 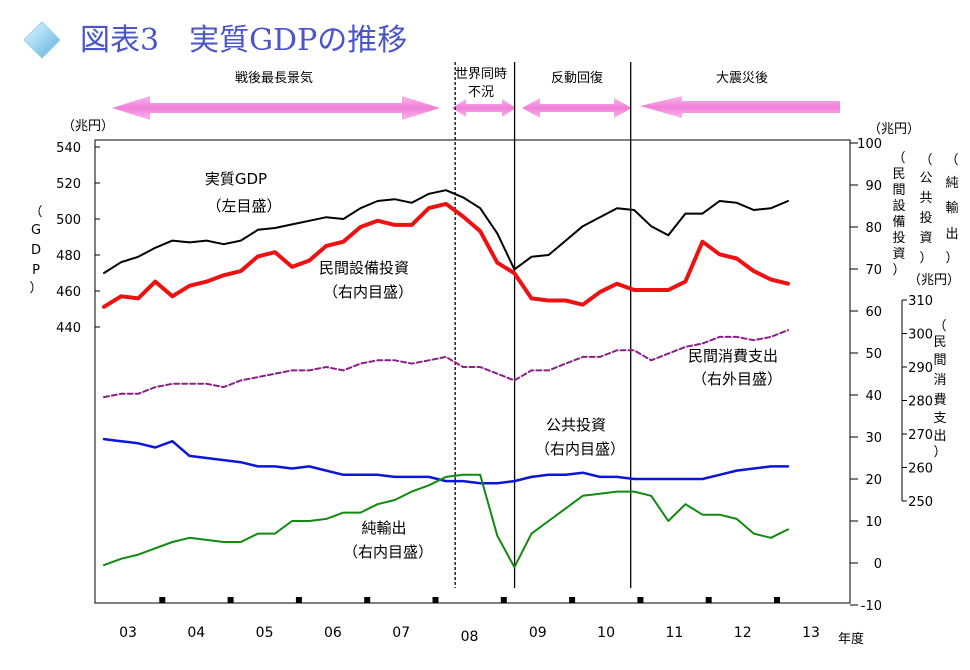 I want to click on period-label-world-recession-2: 不況, so click(x=481, y=92).